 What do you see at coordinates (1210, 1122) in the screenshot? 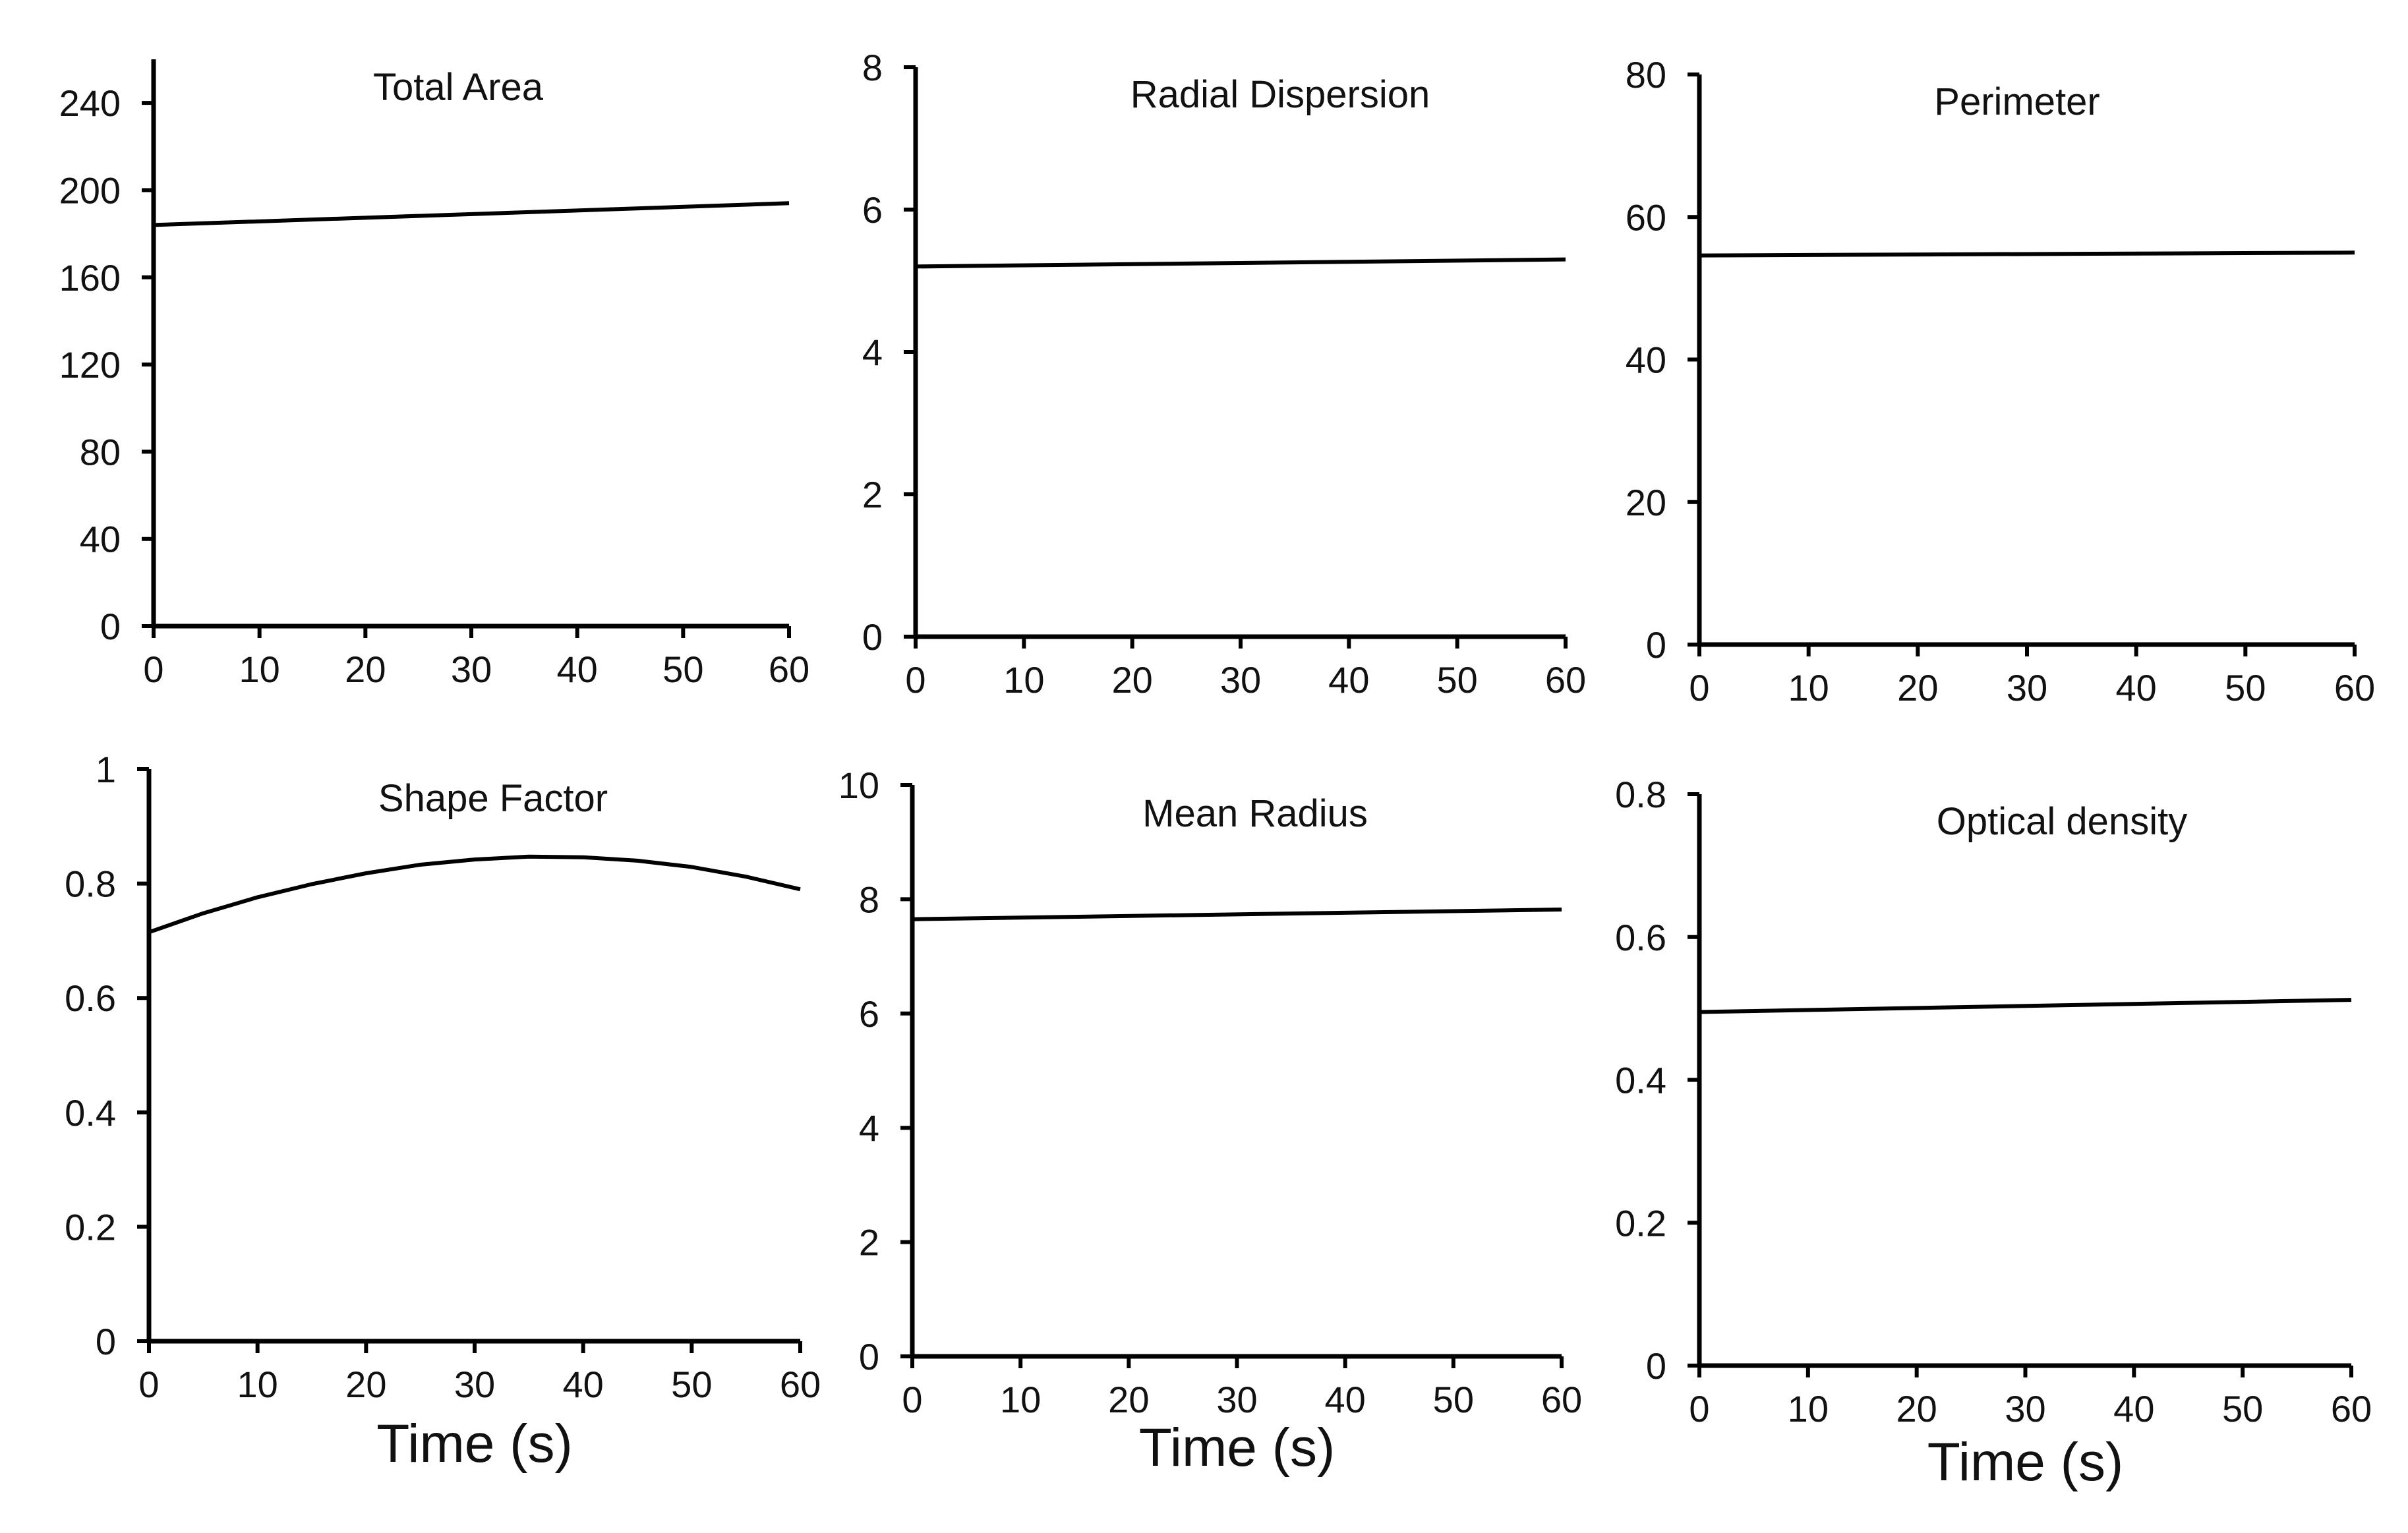
I see `chart-panel-5: 0 2 4 6 8 10 0 10 20 30 40 50 60 Mean Radius Time (s)` at bounding box center [1210, 1122].